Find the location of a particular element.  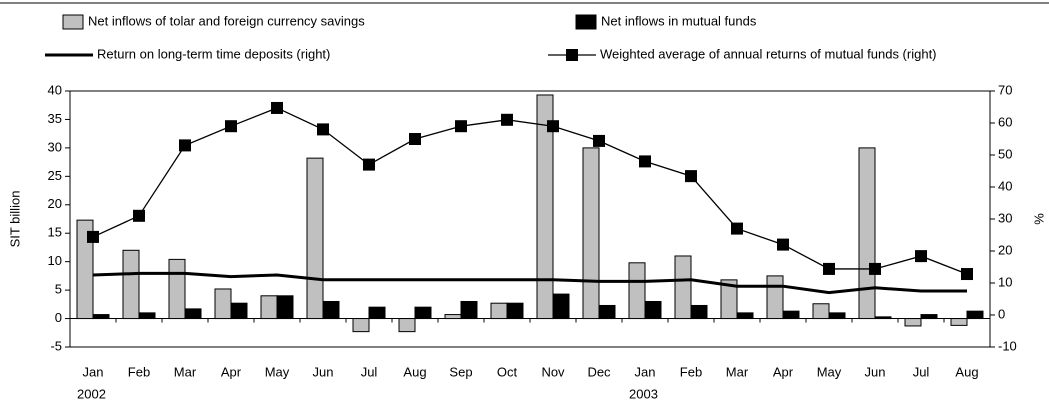

y2-tick-label: 50 is located at coordinates (1005, 153).